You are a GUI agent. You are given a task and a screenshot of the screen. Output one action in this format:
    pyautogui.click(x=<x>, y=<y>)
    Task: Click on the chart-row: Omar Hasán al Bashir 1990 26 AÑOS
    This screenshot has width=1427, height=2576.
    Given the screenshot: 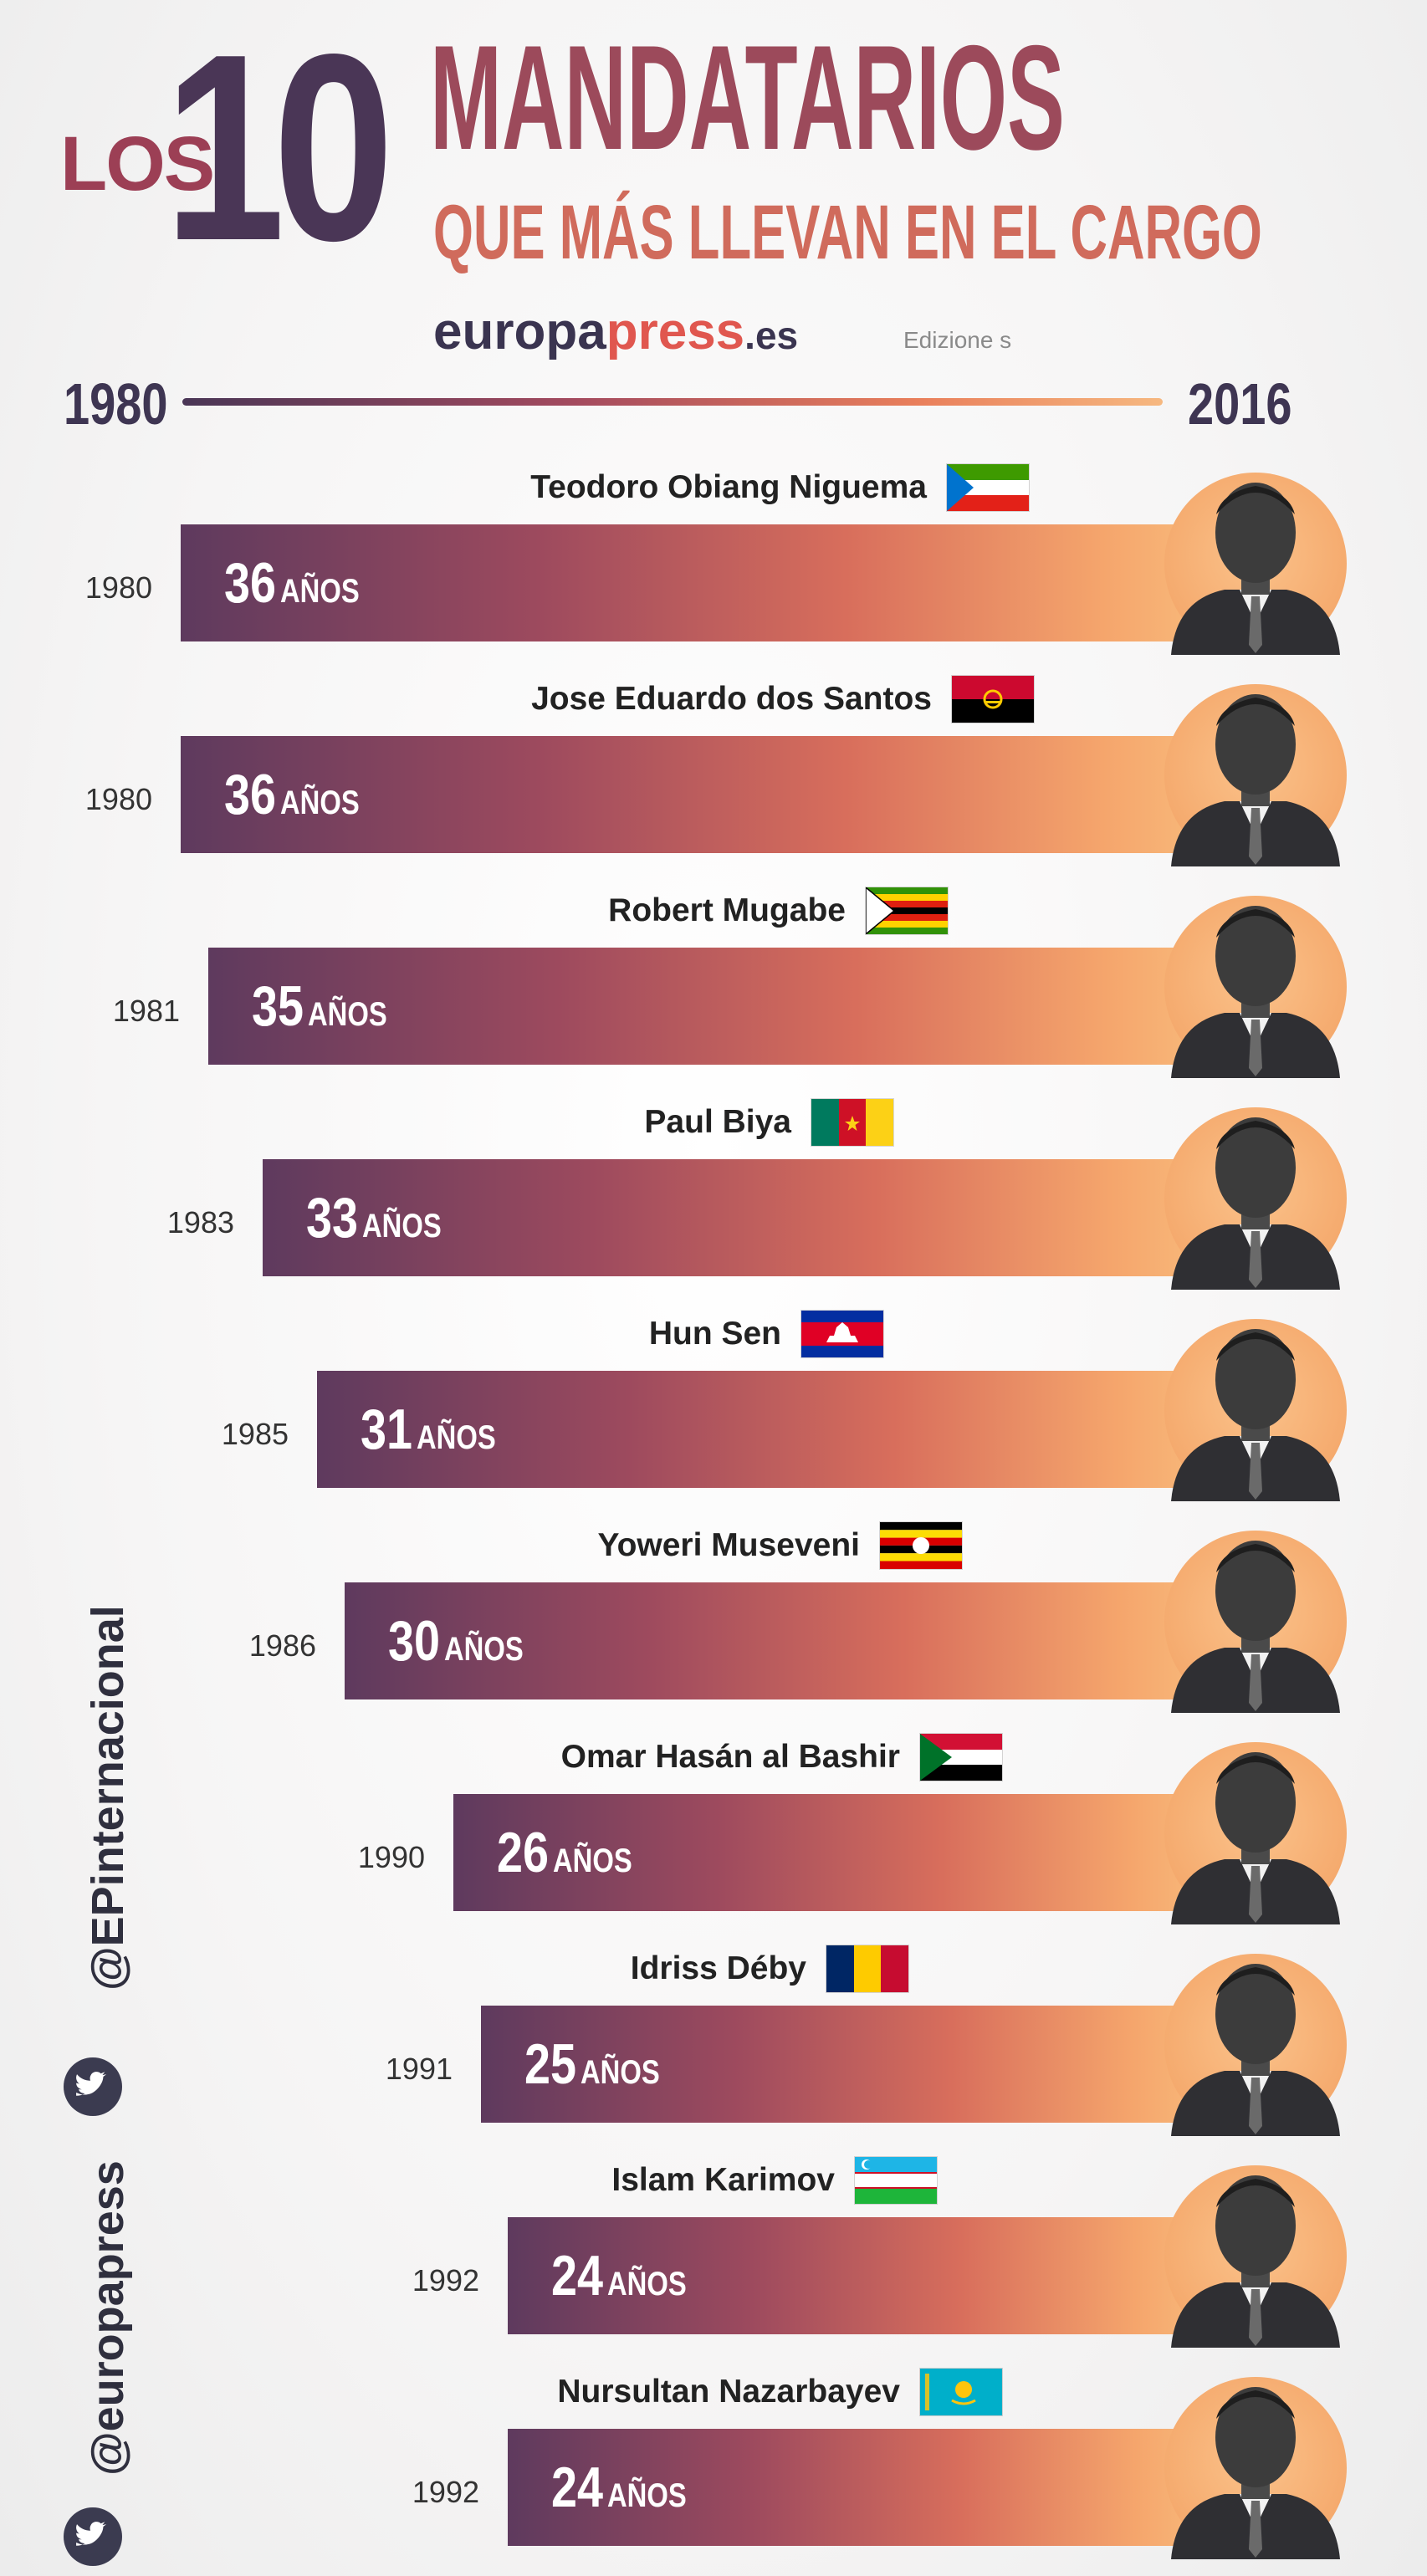 What is the action you would take?
    pyautogui.click(x=713, y=1832)
    